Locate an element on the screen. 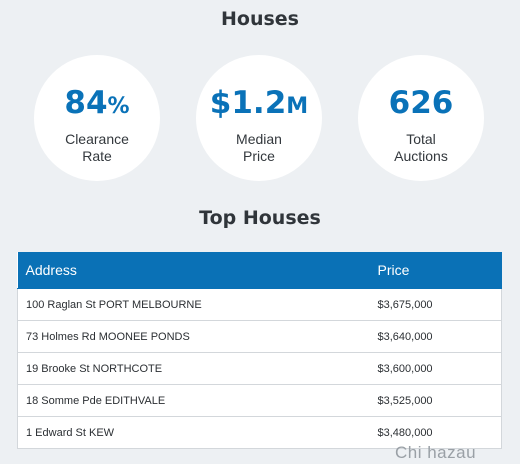 This screenshot has width=520, height=464. median-price-stat: $1.2M Median Price is located at coordinates (259, 118).